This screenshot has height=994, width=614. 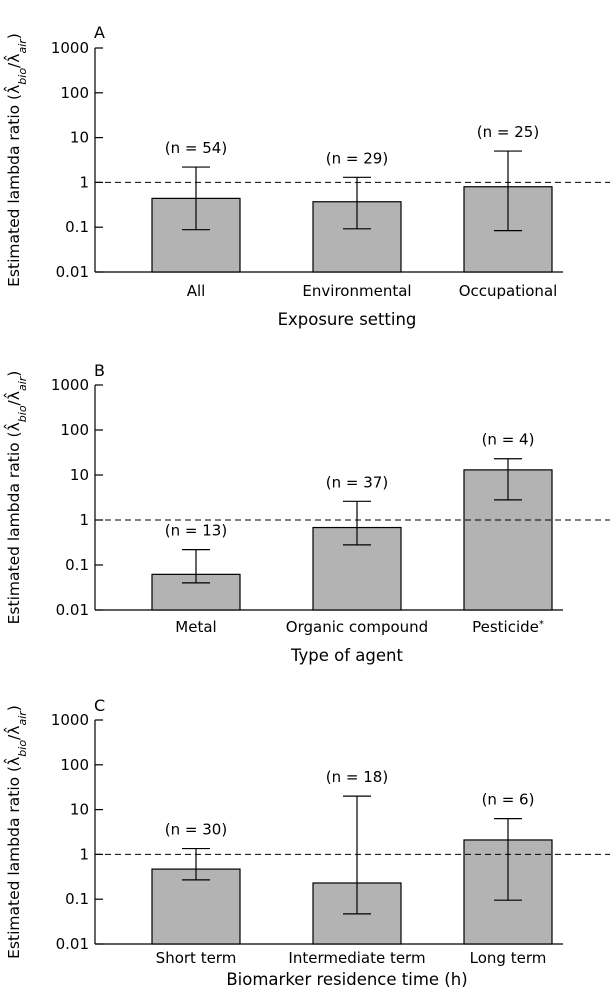 What do you see at coordinates (99, 370) in the screenshot?
I see `panel-letter: B` at bounding box center [99, 370].